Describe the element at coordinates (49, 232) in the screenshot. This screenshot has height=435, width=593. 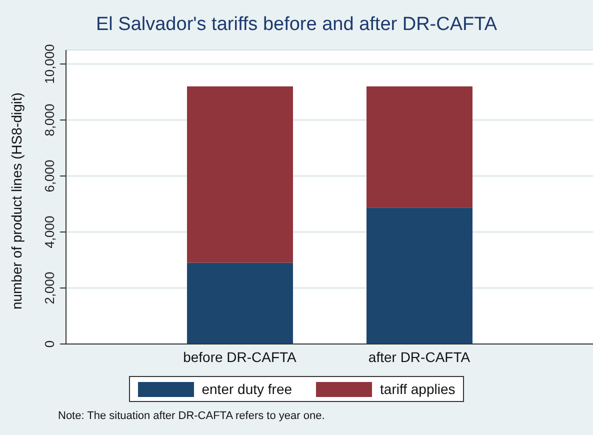
I see `y-tick-label: 4,000` at that location.